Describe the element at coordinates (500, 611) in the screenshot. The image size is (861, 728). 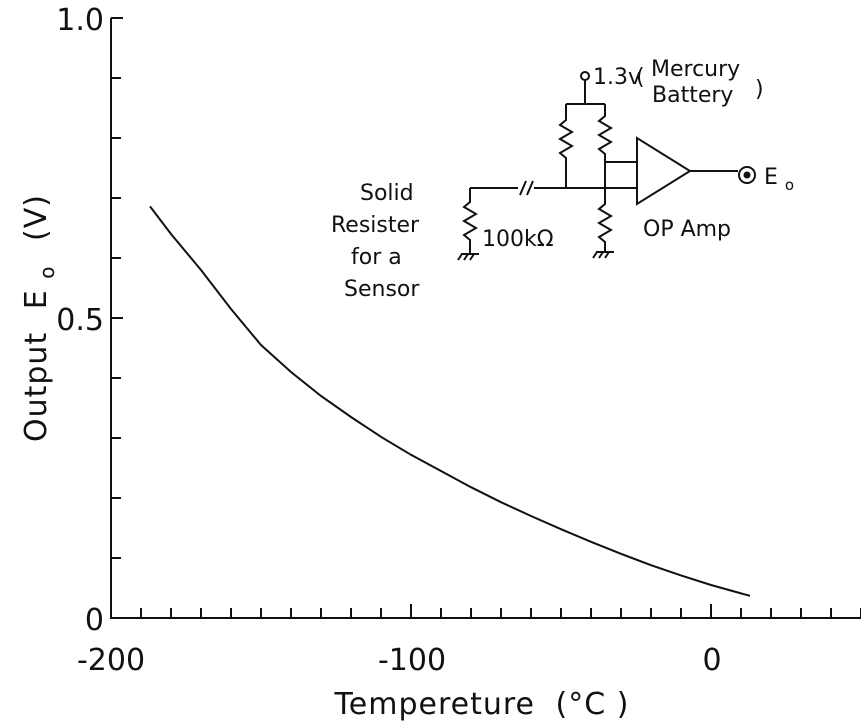
I see `x-axis-ticks` at that location.